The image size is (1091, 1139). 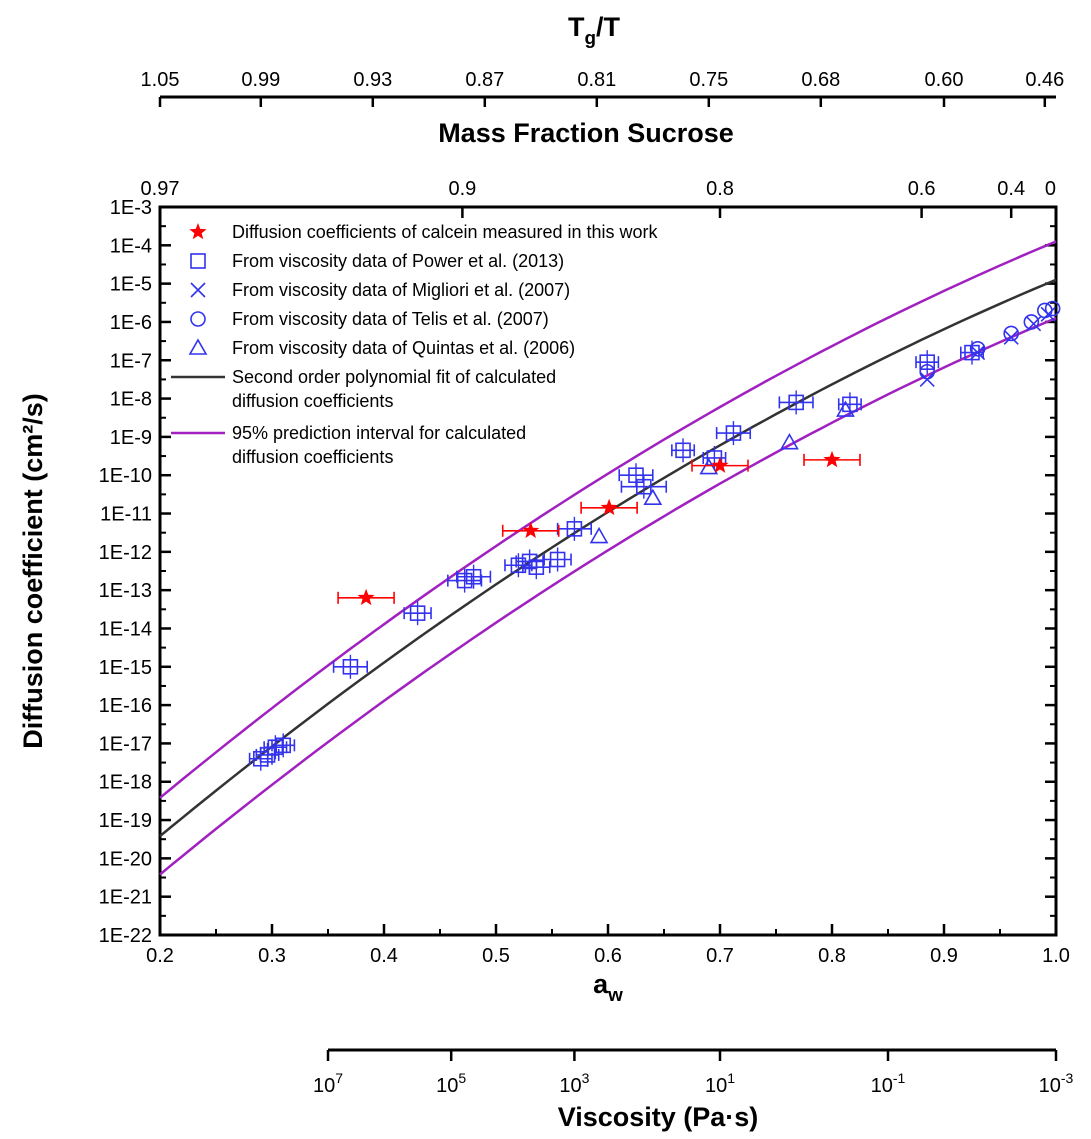 I want to click on mass-axis-label: Mass Fraction Sucrose, so click(x=586, y=133).